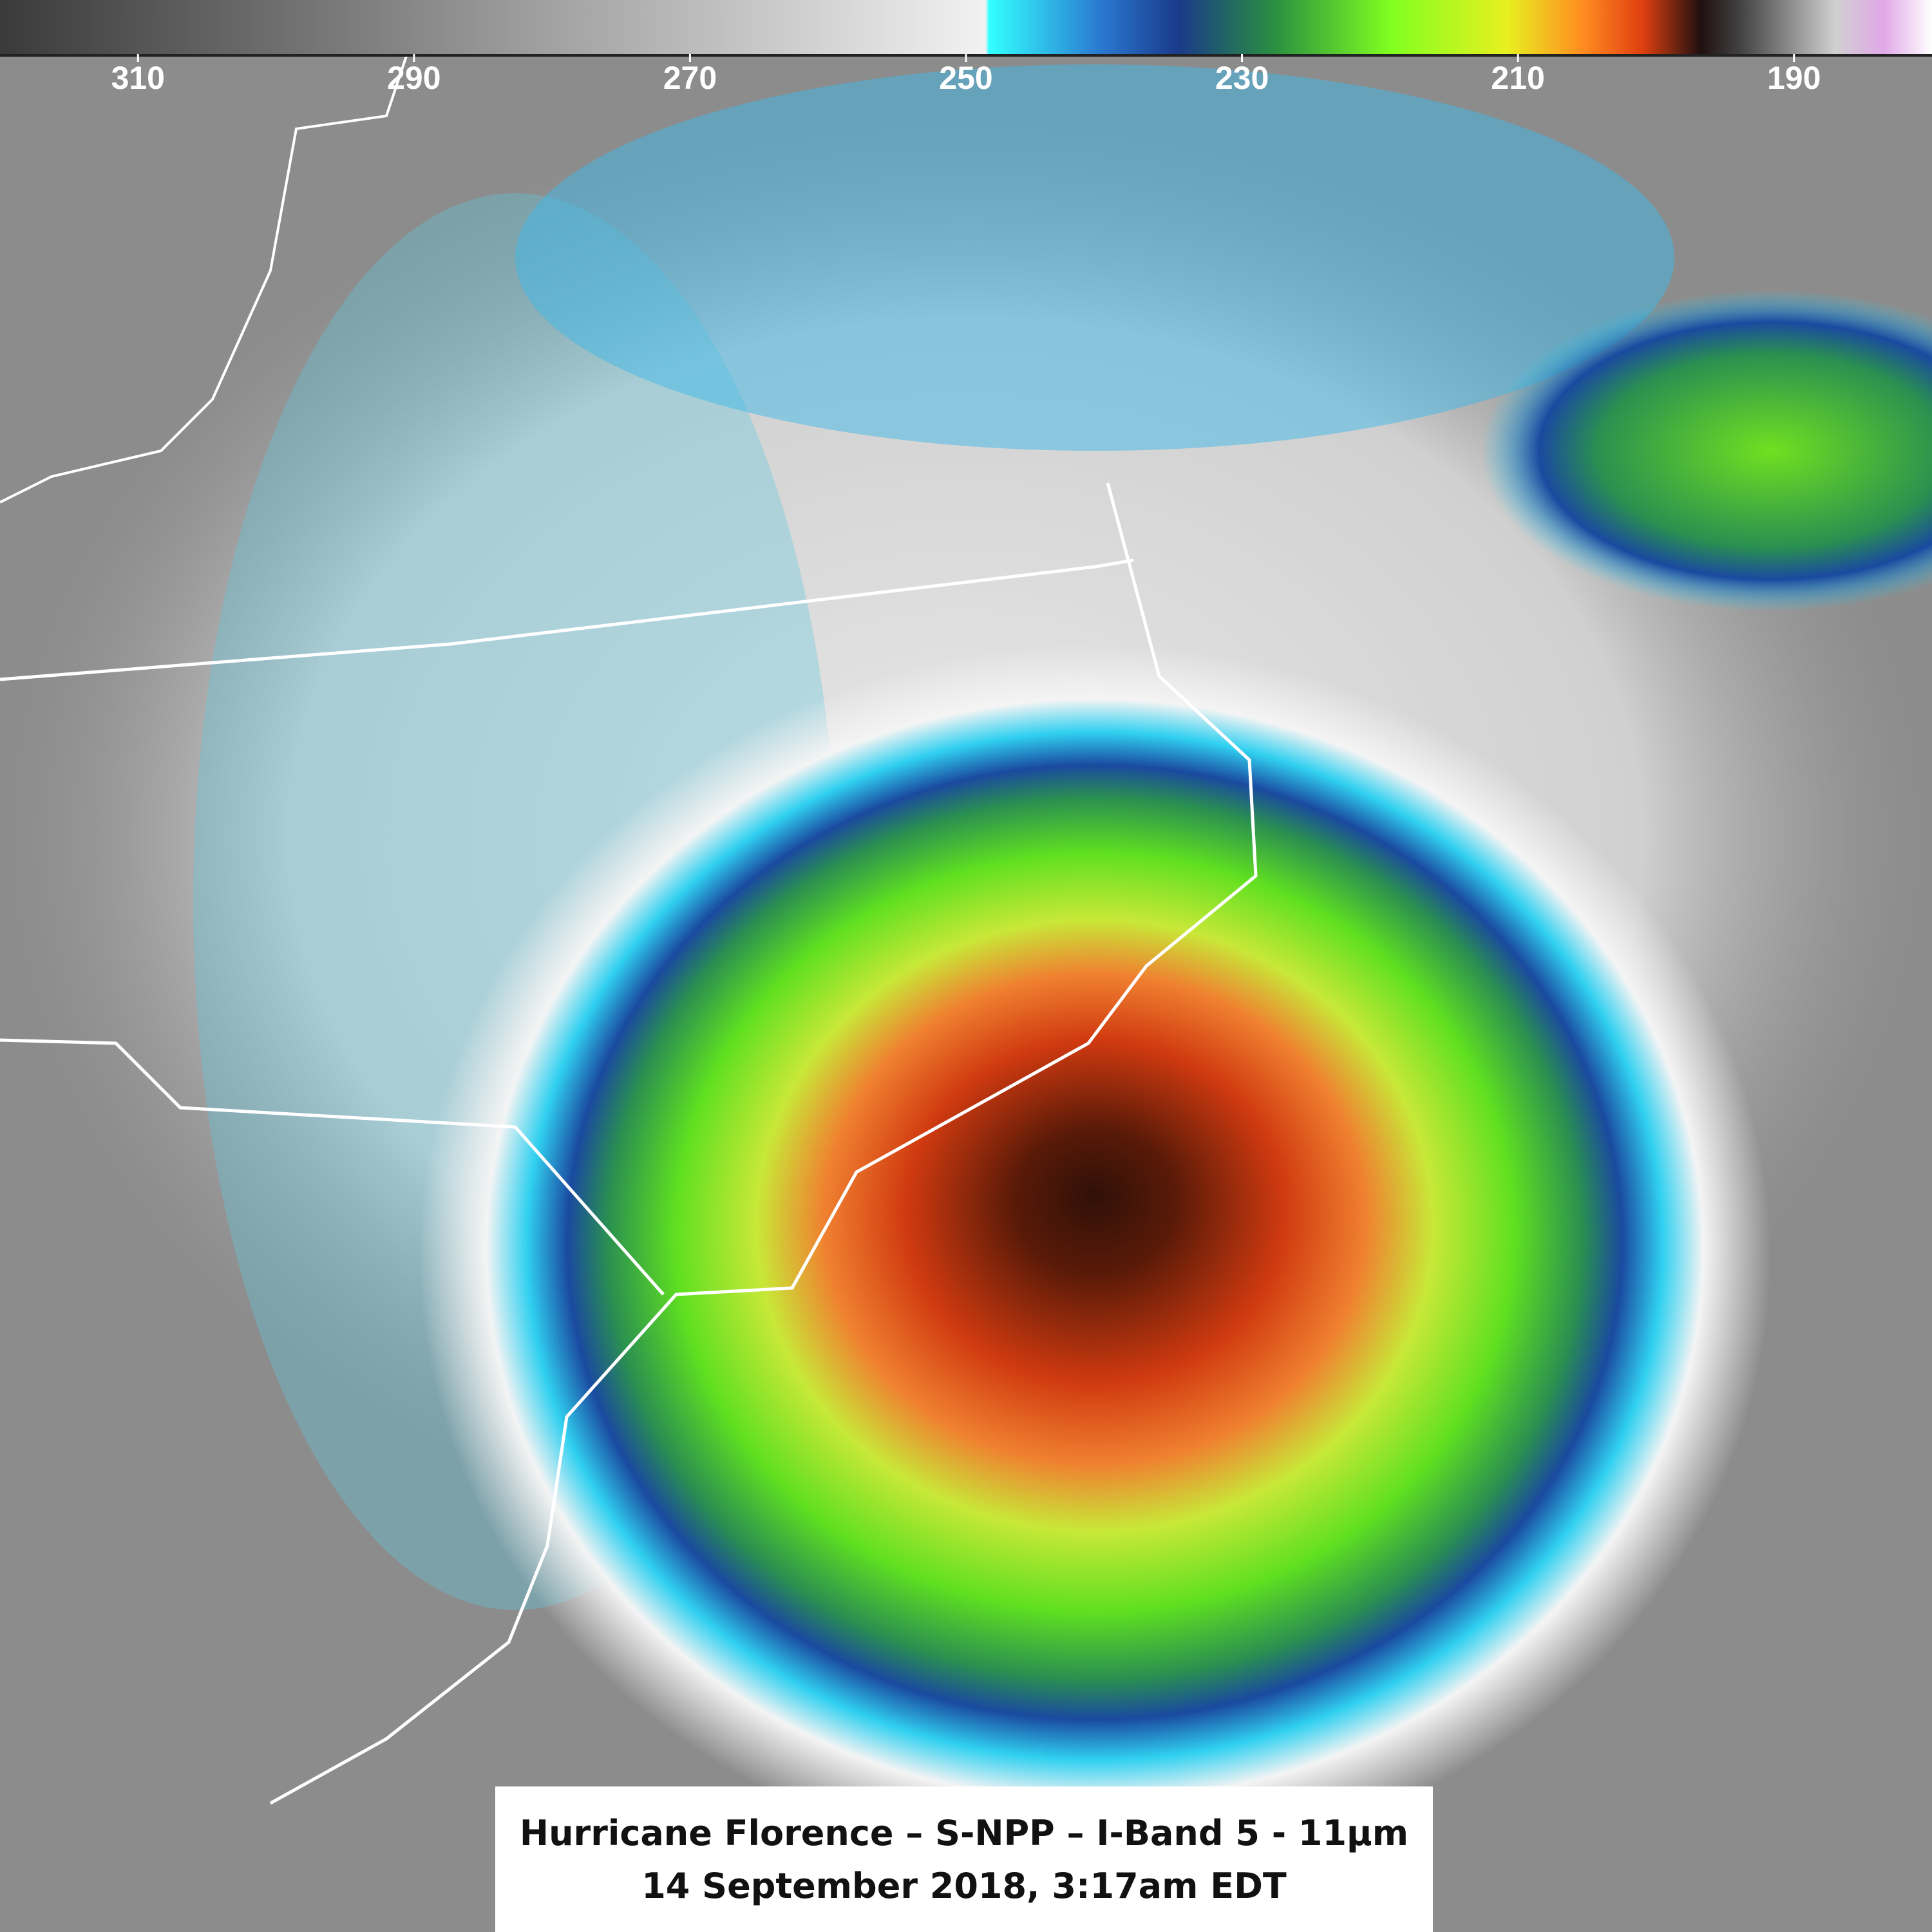  What do you see at coordinates (138, 78) in the screenshot?
I see `colorbar-tick-label: 310` at bounding box center [138, 78].